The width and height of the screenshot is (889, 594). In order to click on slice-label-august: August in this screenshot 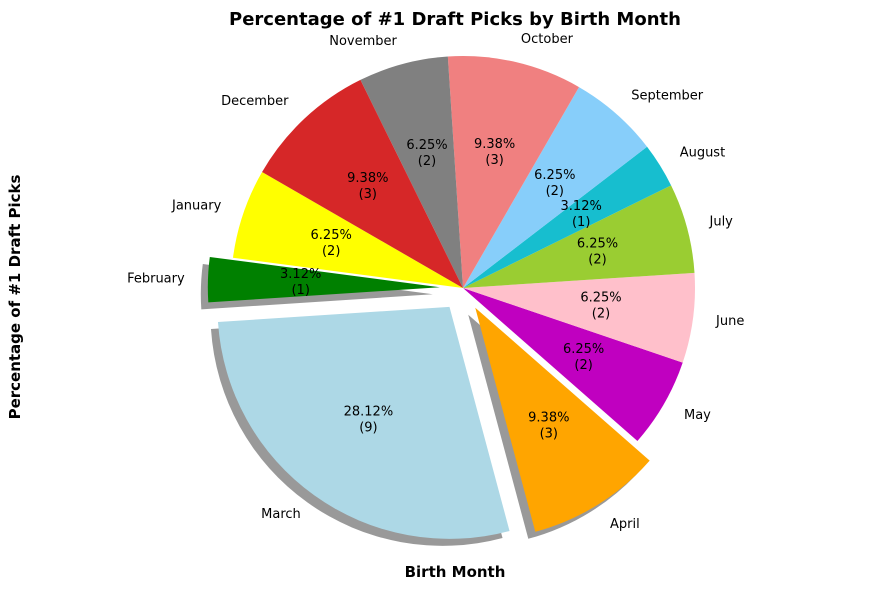, I will do `click(703, 153)`.